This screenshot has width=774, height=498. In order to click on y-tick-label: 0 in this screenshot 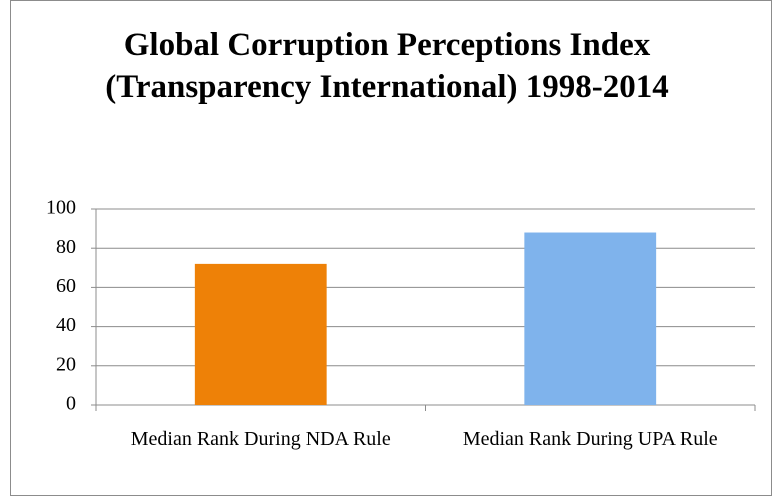, I will do `click(71, 404)`.